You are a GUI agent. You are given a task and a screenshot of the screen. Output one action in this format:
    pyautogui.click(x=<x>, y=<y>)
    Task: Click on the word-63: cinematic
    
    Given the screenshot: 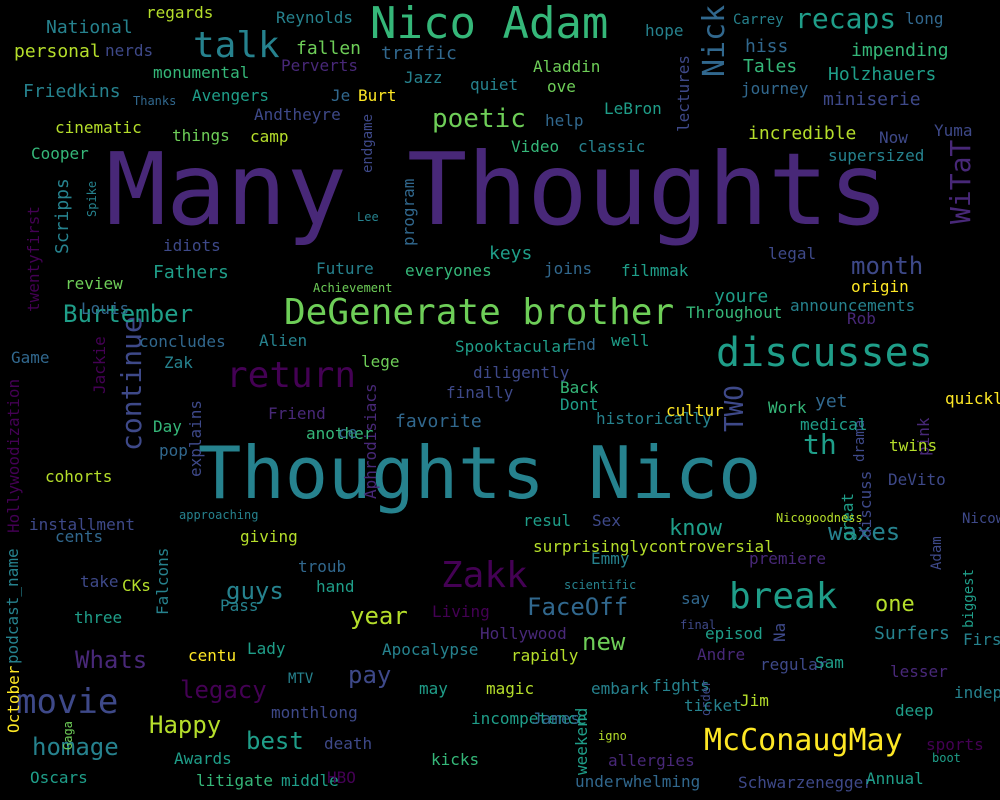 What is the action you would take?
    pyautogui.click(x=98, y=127)
    